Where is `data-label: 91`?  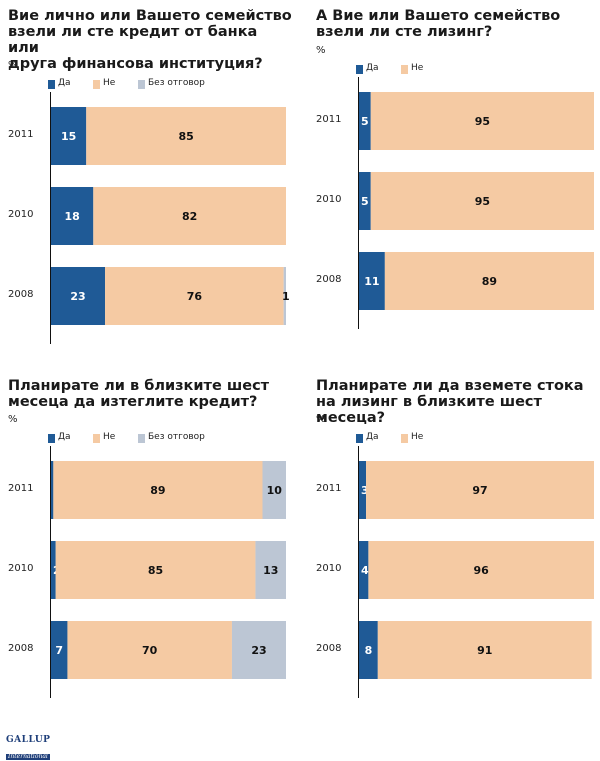
data-label: 91 is located at coordinates (484, 650).